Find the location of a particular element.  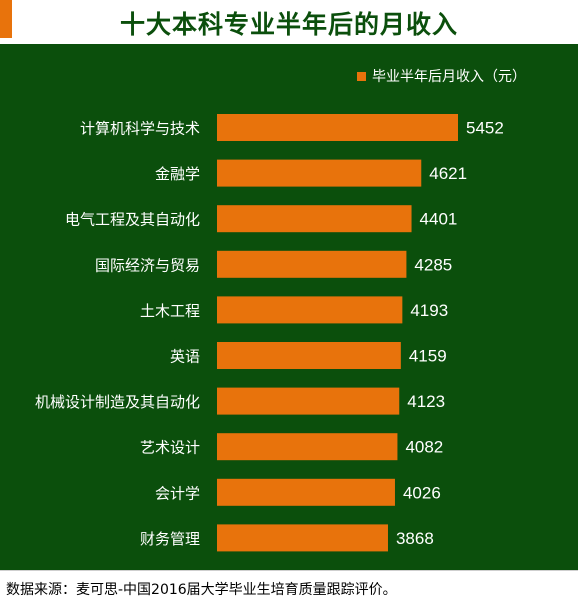

category-label: 土木工程 is located at coordinates (170, 311).